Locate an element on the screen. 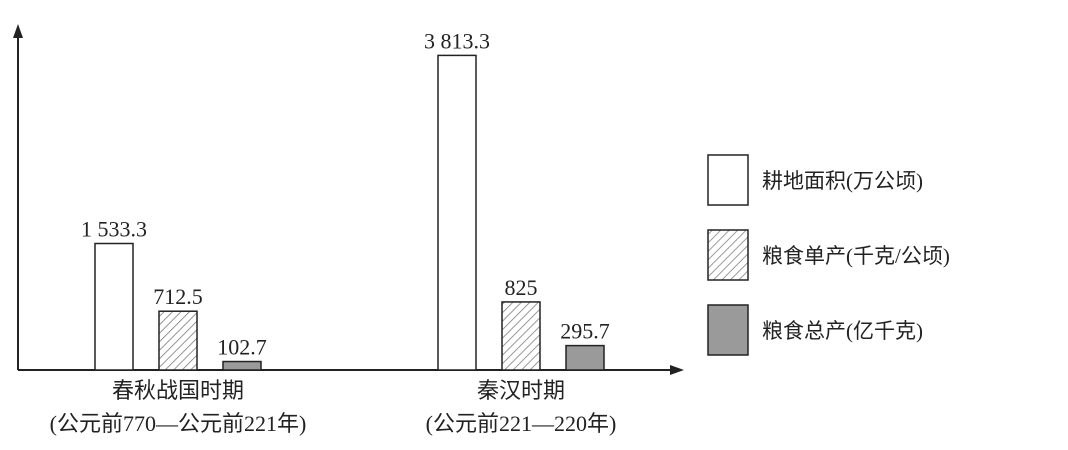 The height and width of the screenshot is (450, 1068). x-tick-label: 春秋战国时期 is located at coordinates (178, 390).